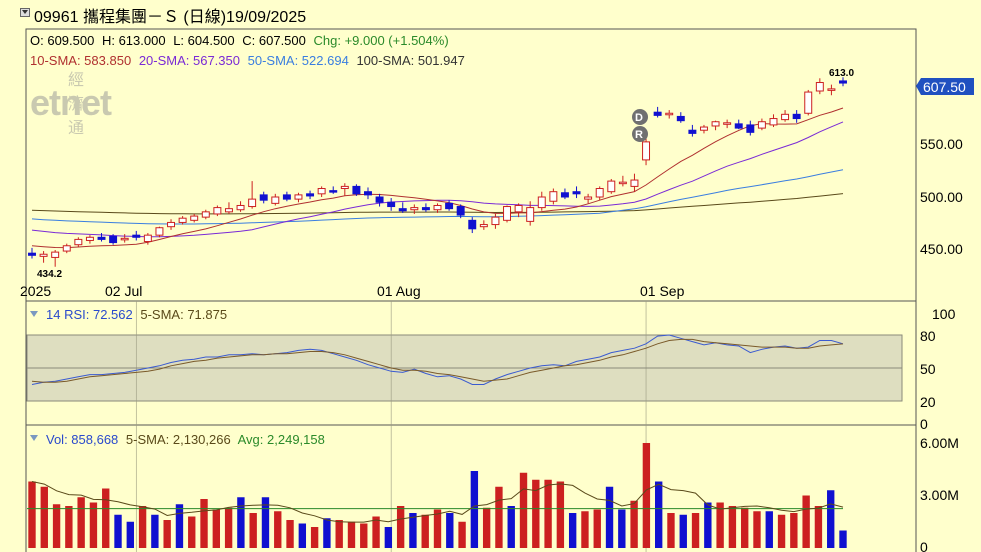  What do you see at coordinates (941, 249) in the screenshot?
I see `price-tick-450: 450.00` at bounding box center [941, 249].